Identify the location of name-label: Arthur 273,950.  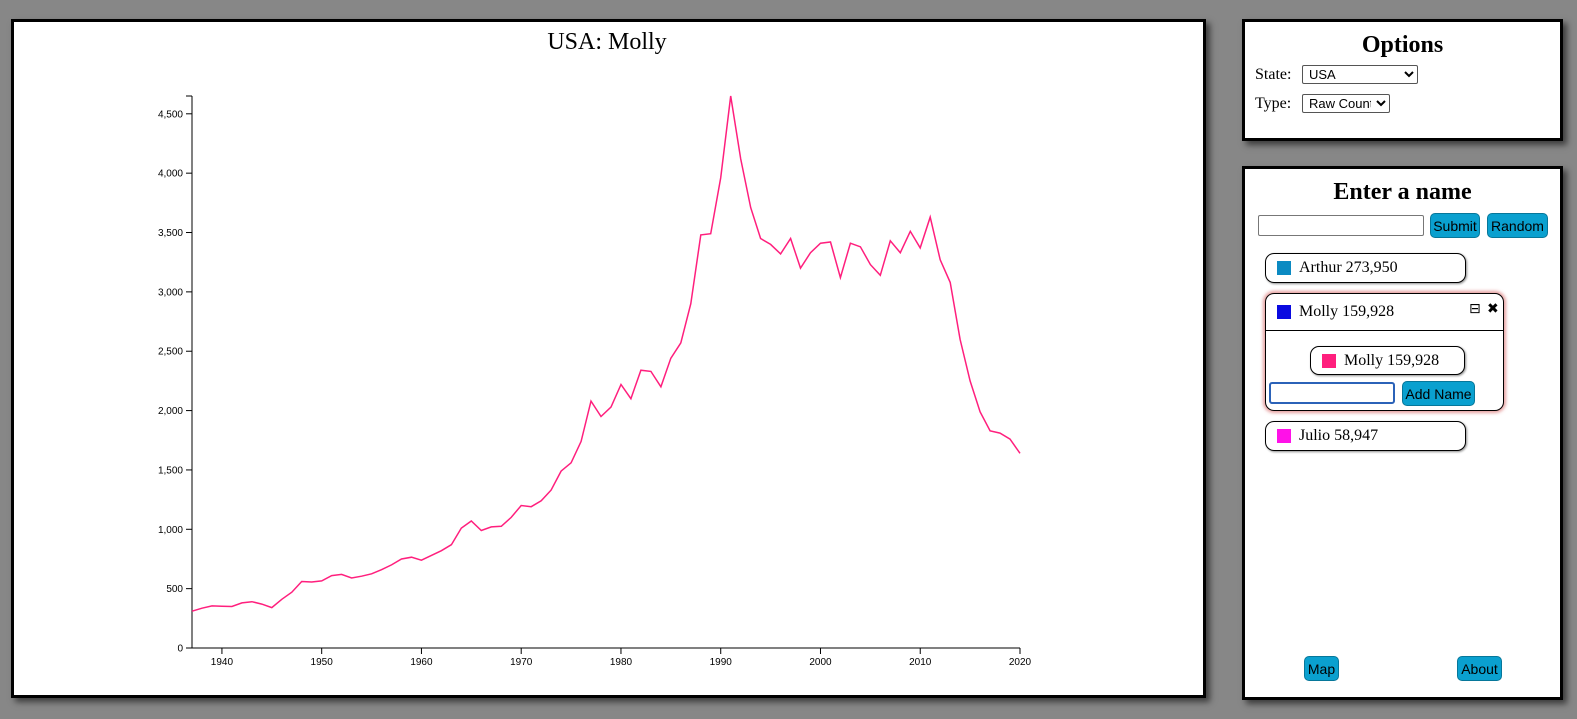
(1348, 267).